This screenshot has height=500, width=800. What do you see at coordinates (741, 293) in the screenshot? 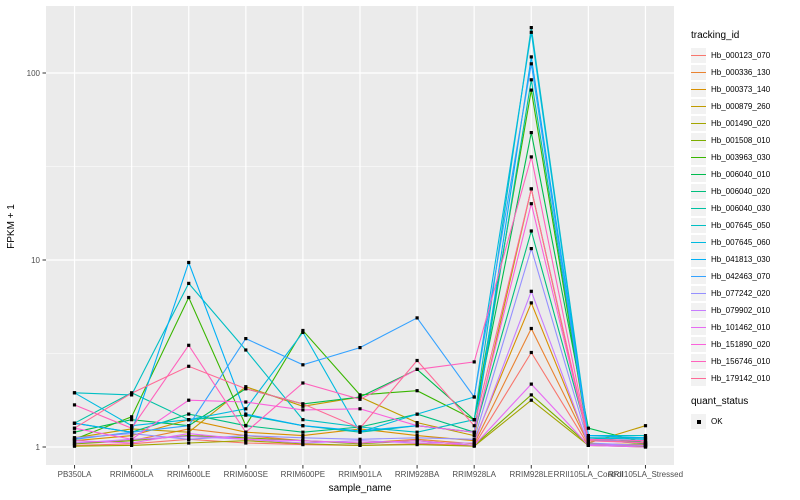
I see `legend-item-label: Hb_077242_020` at bounding box center [741, 293].